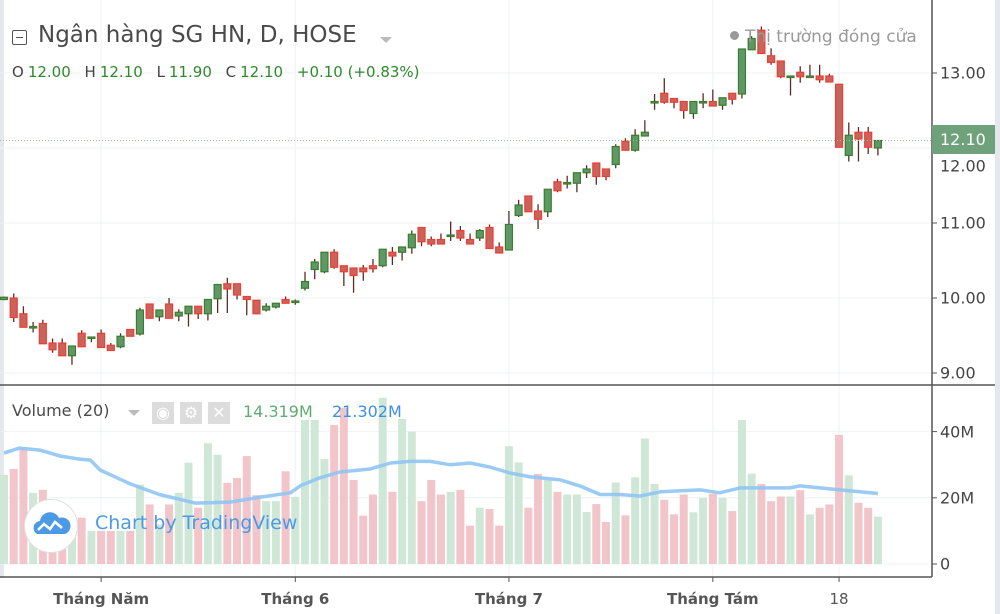 This screenshot has width=1000, height=614. I want to click on left-border, so click(2, 289).